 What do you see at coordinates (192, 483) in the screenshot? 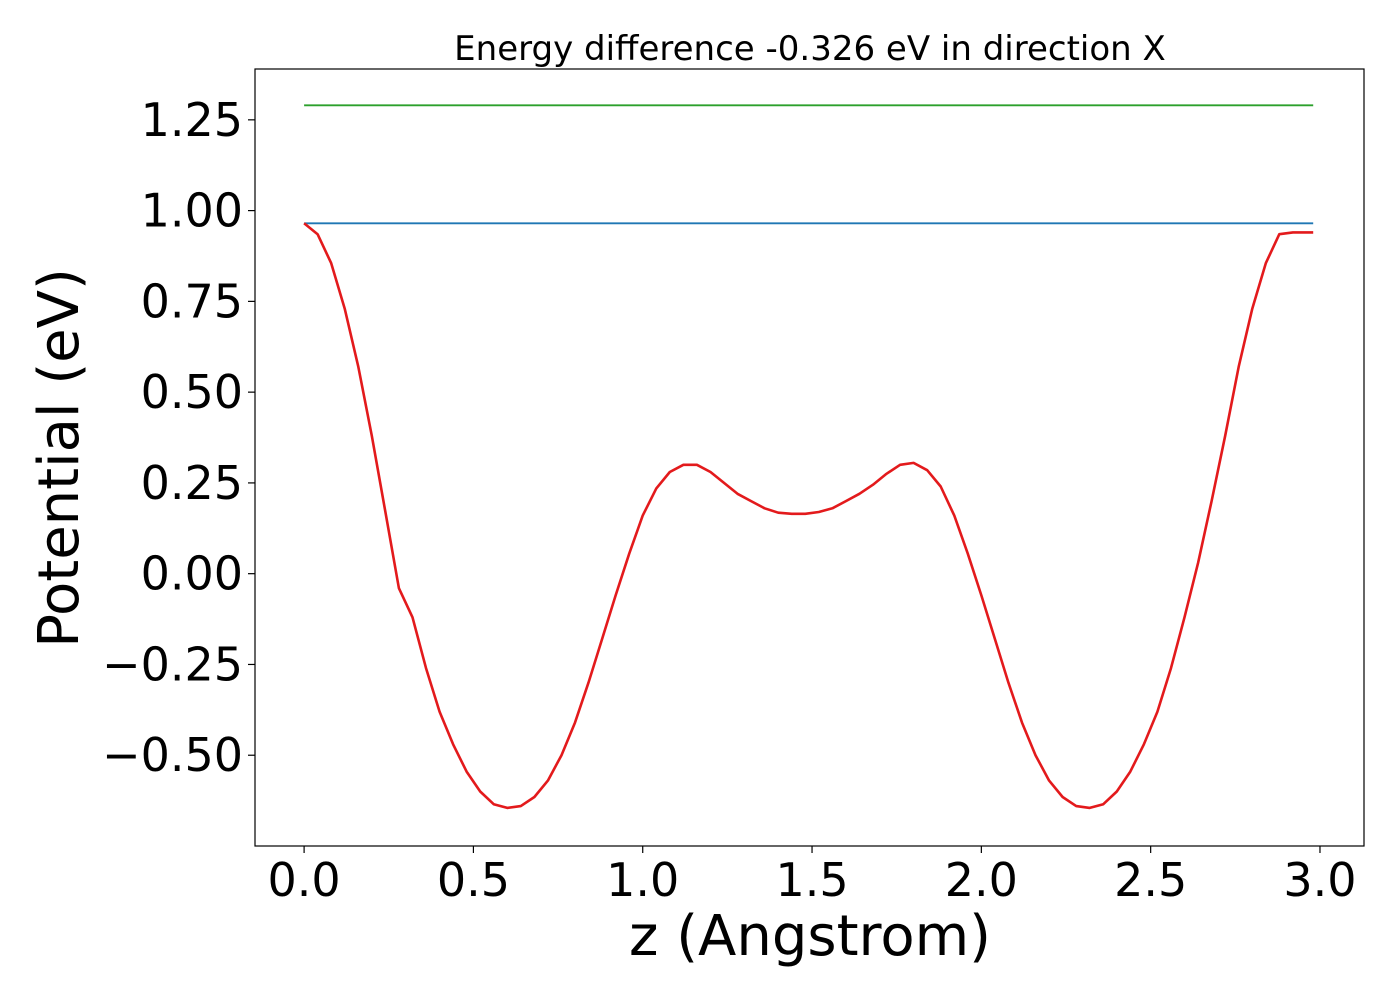
I see `y-tick-label: 0.25` at bounding box center [192, 483].